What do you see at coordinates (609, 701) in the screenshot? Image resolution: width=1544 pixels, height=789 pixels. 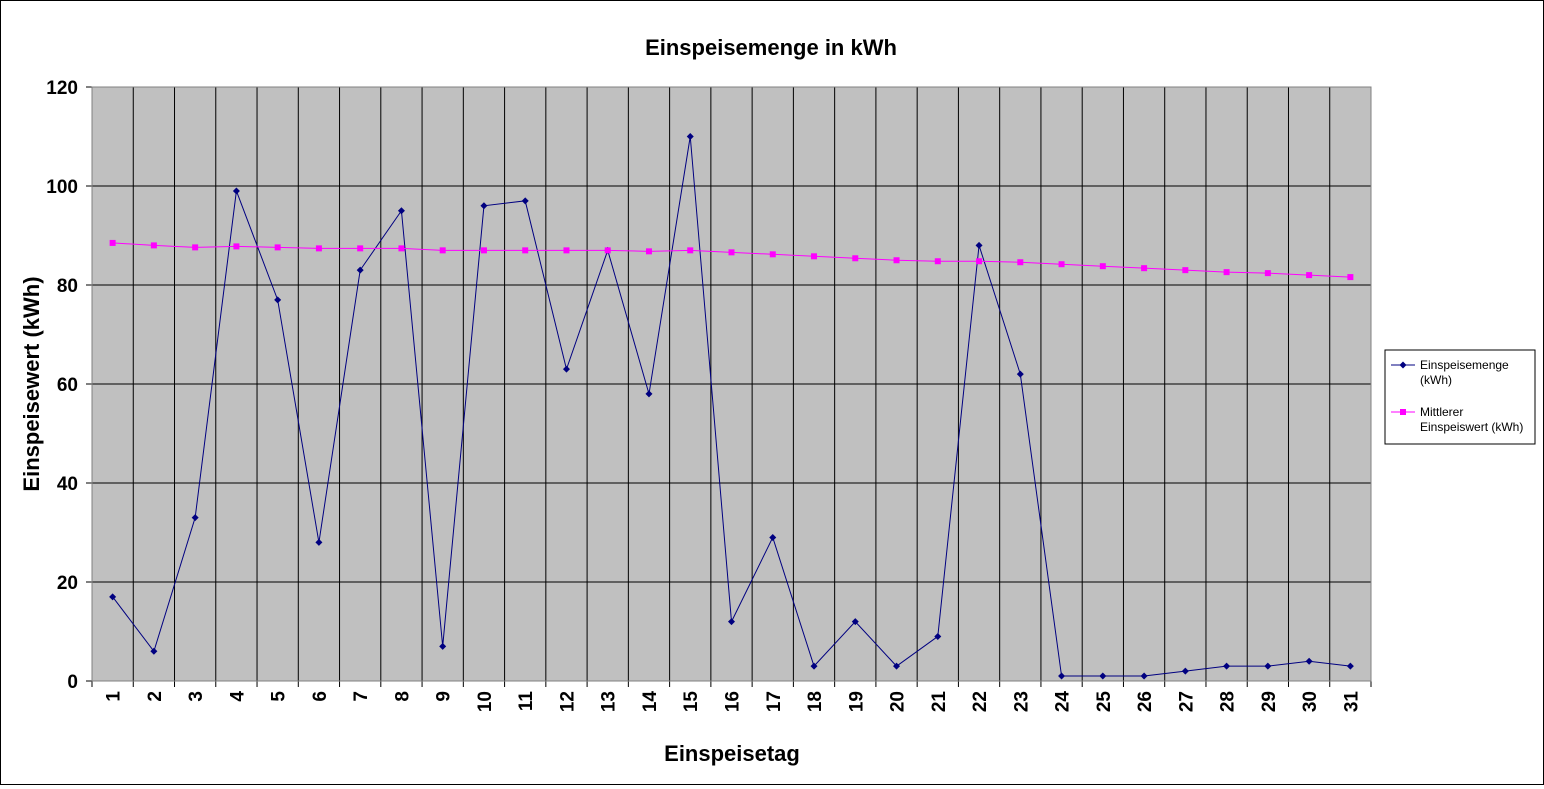 I see `x-tick-label: 13` at bounding box center [609, 701].